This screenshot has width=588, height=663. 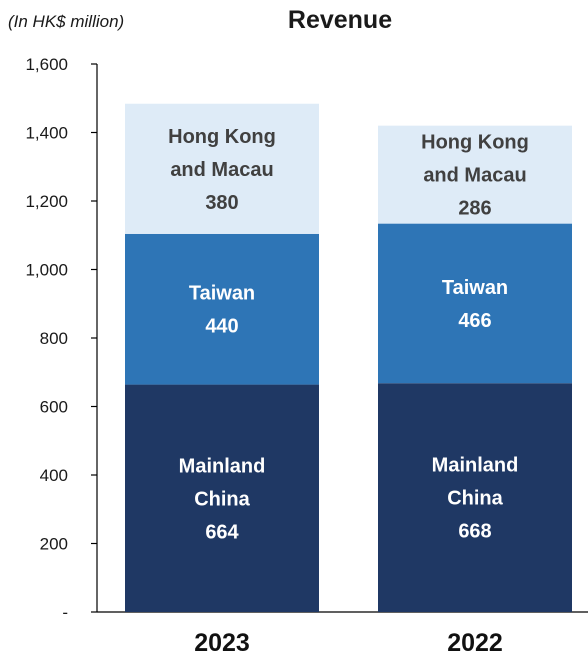 What do you see at coordinates (65, 612) in the screenshot?
I see `y-tick-label: -` at bounding box center [65, 612].